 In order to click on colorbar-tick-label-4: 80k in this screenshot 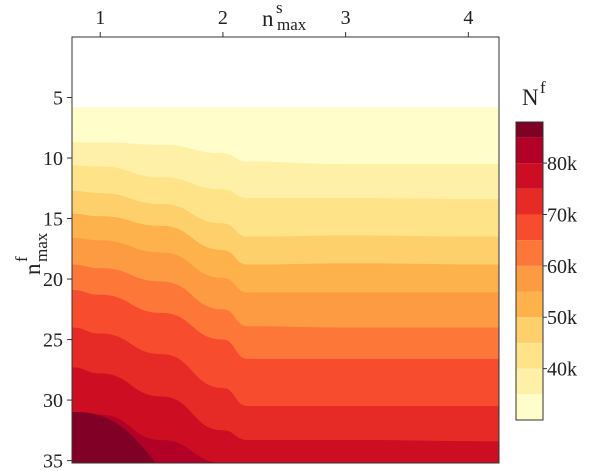, I will do `click(562, 164)`.